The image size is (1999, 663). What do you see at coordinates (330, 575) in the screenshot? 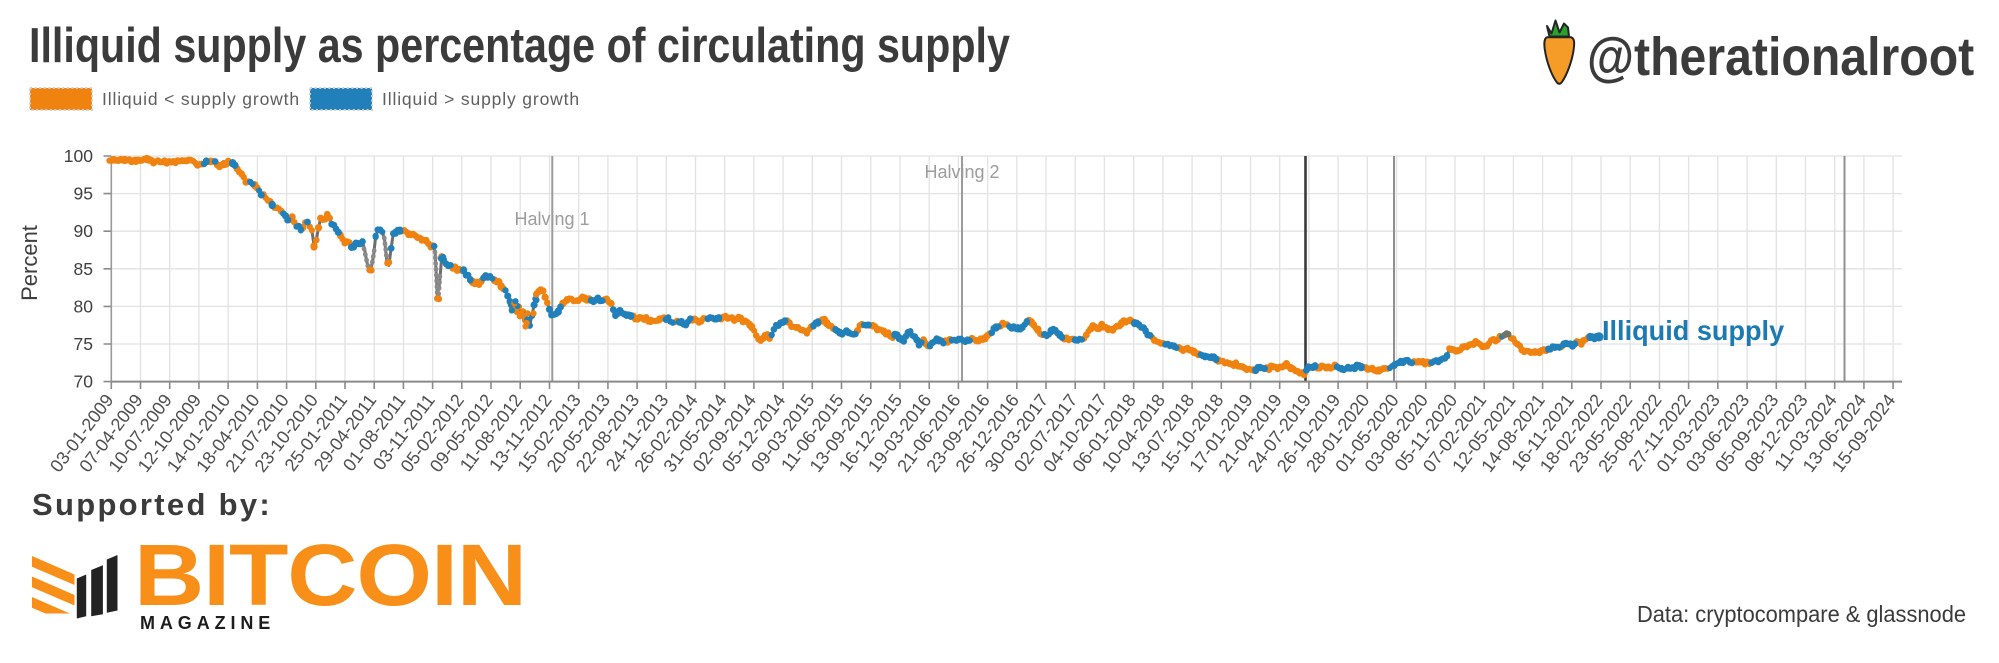
I see `svg-text: BITCOIN` at bounding box center [330, 575].